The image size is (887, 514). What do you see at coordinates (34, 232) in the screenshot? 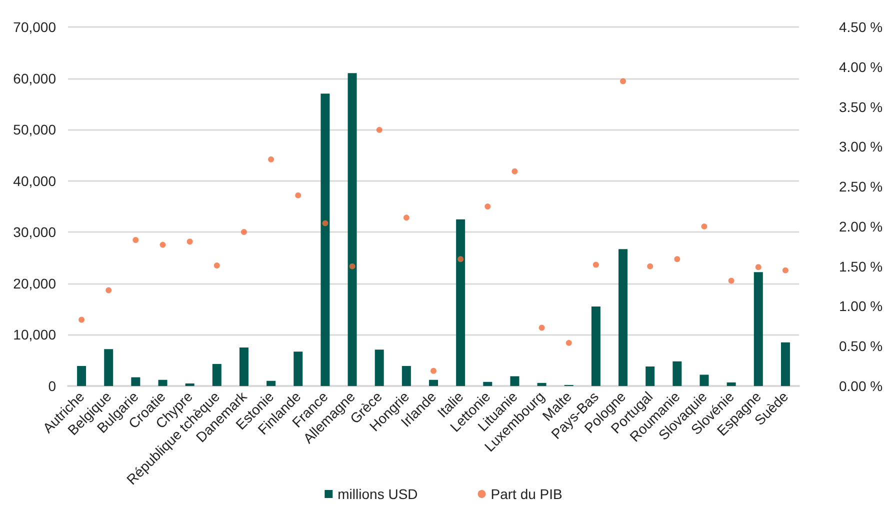
I see `y-tick-label: 30,000` at bounding box center [34, 232].